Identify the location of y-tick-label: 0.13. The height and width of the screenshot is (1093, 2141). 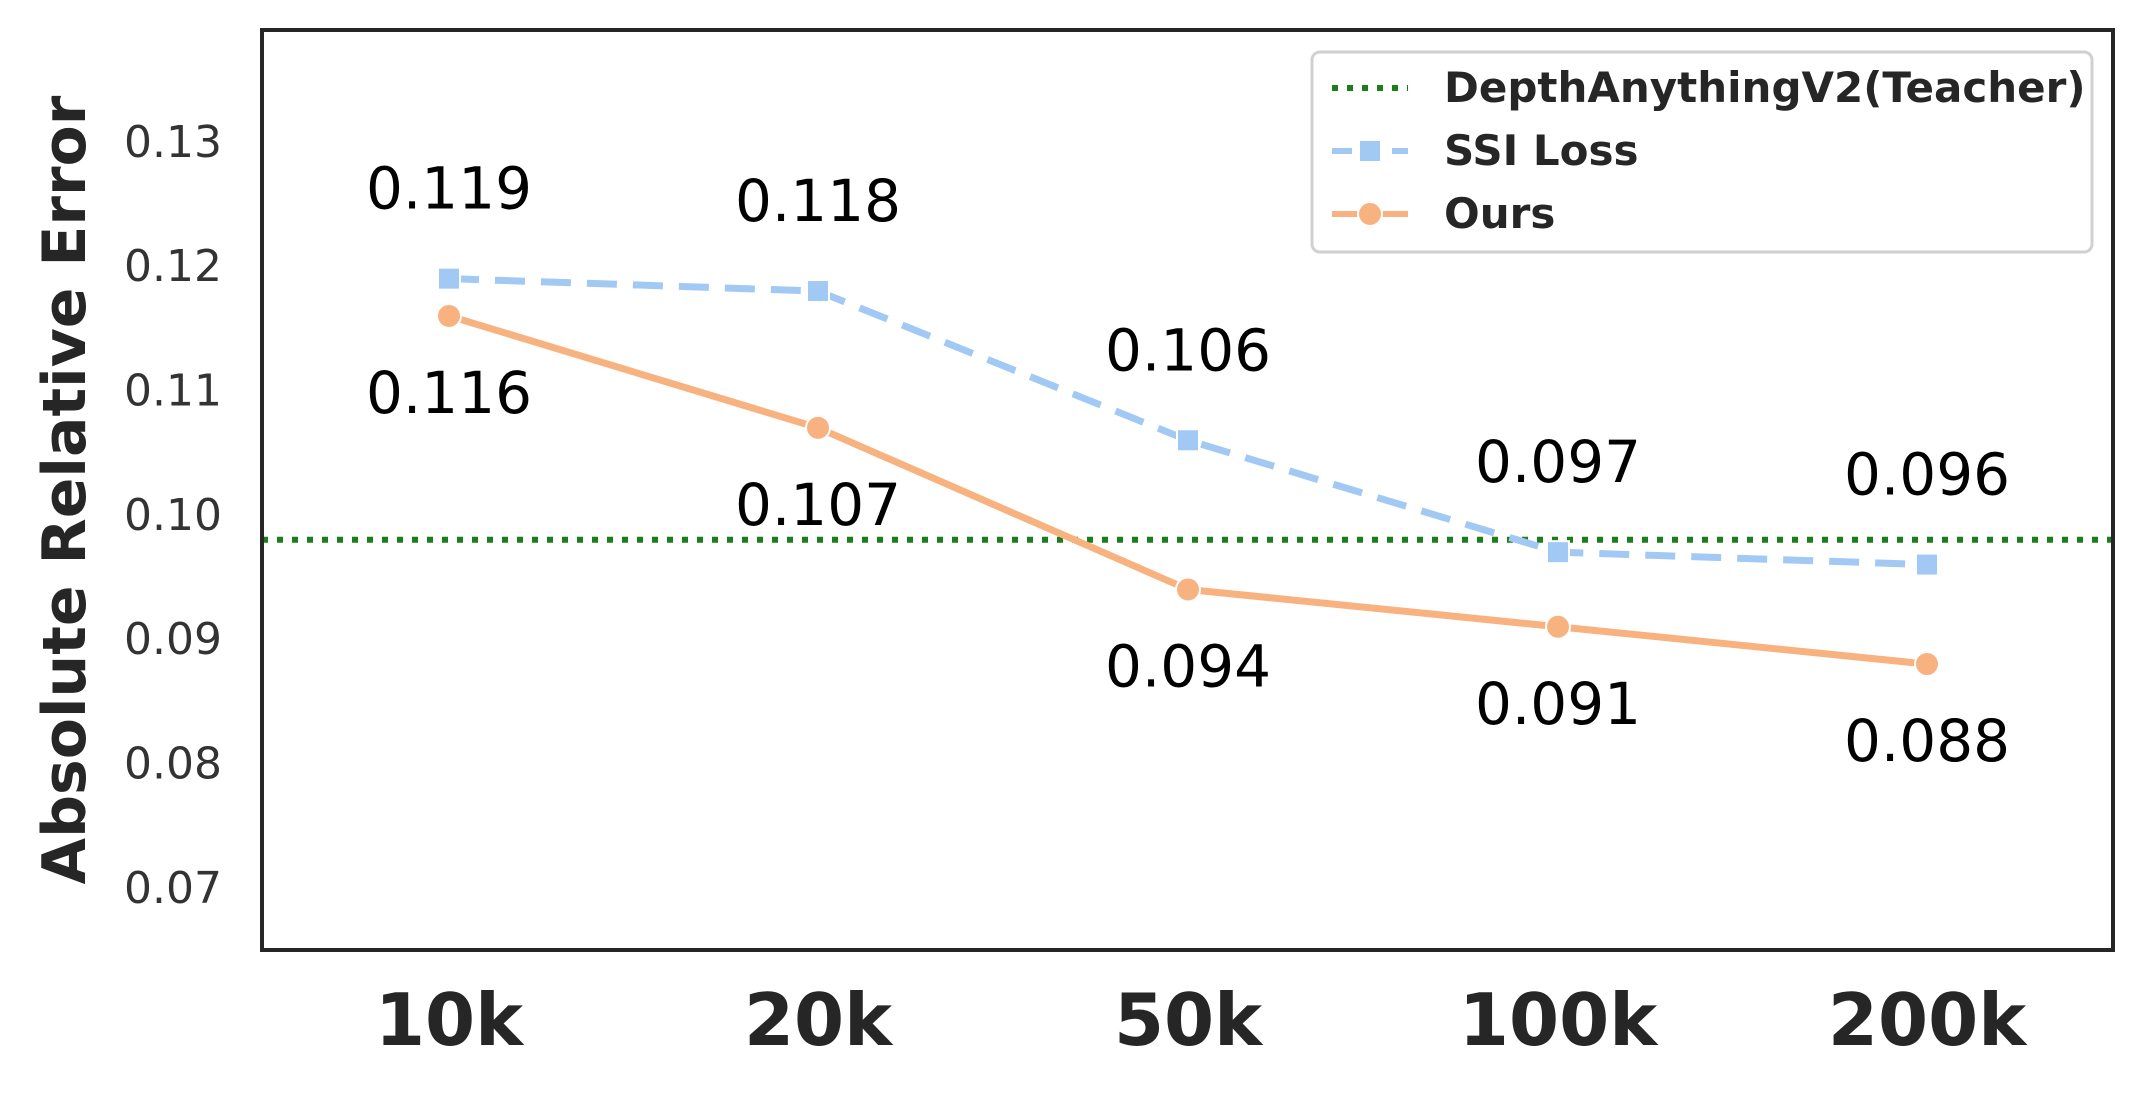
(173, 142).